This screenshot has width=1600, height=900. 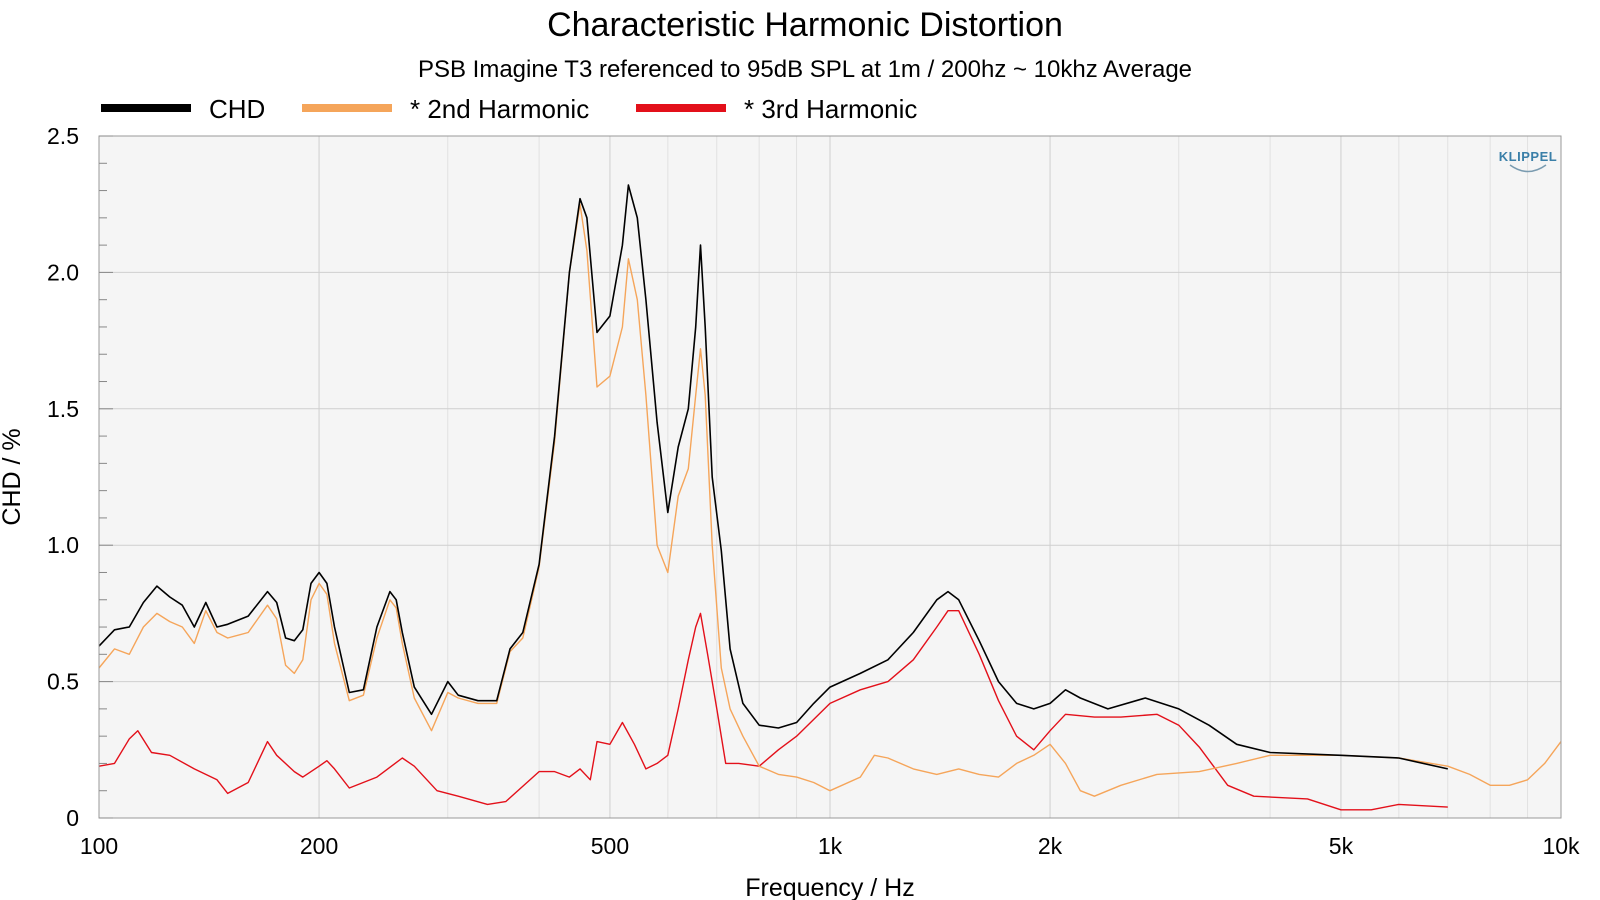 I want to click on x-tick-label: 500, so click(x=610, y=846).